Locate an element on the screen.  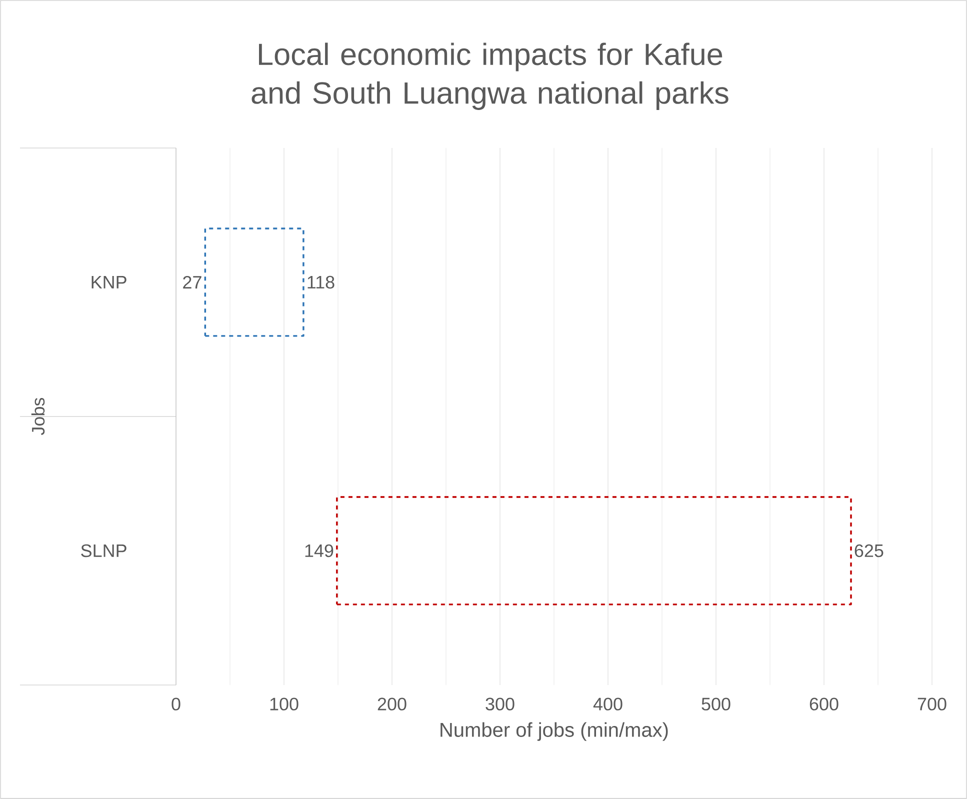
annotation: 118 is located at coordinates (321, 282).